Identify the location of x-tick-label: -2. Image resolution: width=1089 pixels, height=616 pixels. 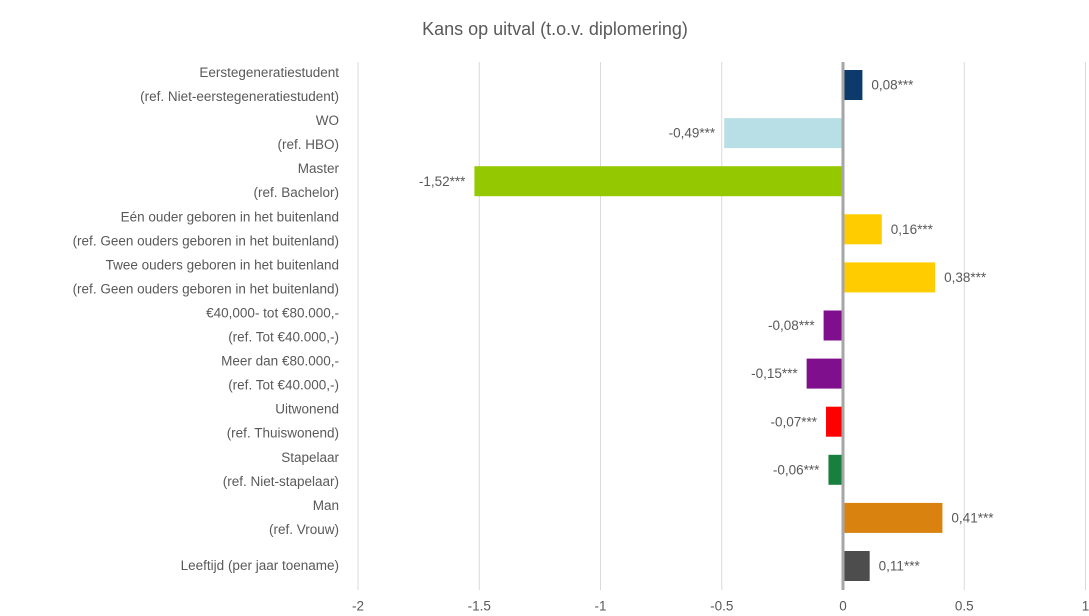
(358, 606).